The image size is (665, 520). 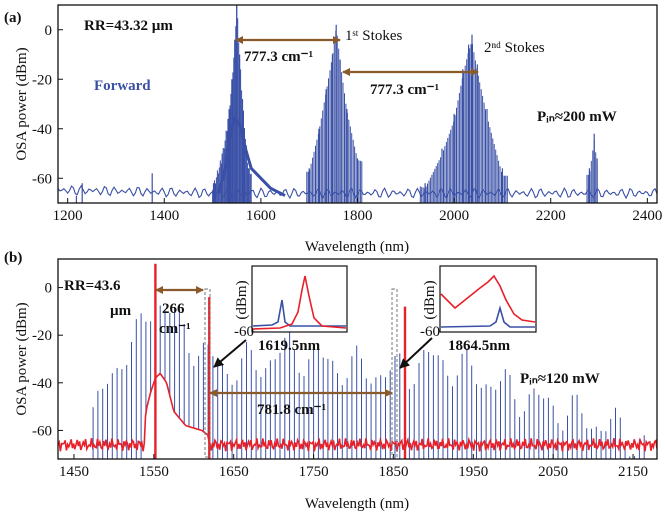 What do you see at coordinates (633, 472) in the screenshot?
I see `panel-b-xtick-label: 2150` at bounding box center [633, 472].